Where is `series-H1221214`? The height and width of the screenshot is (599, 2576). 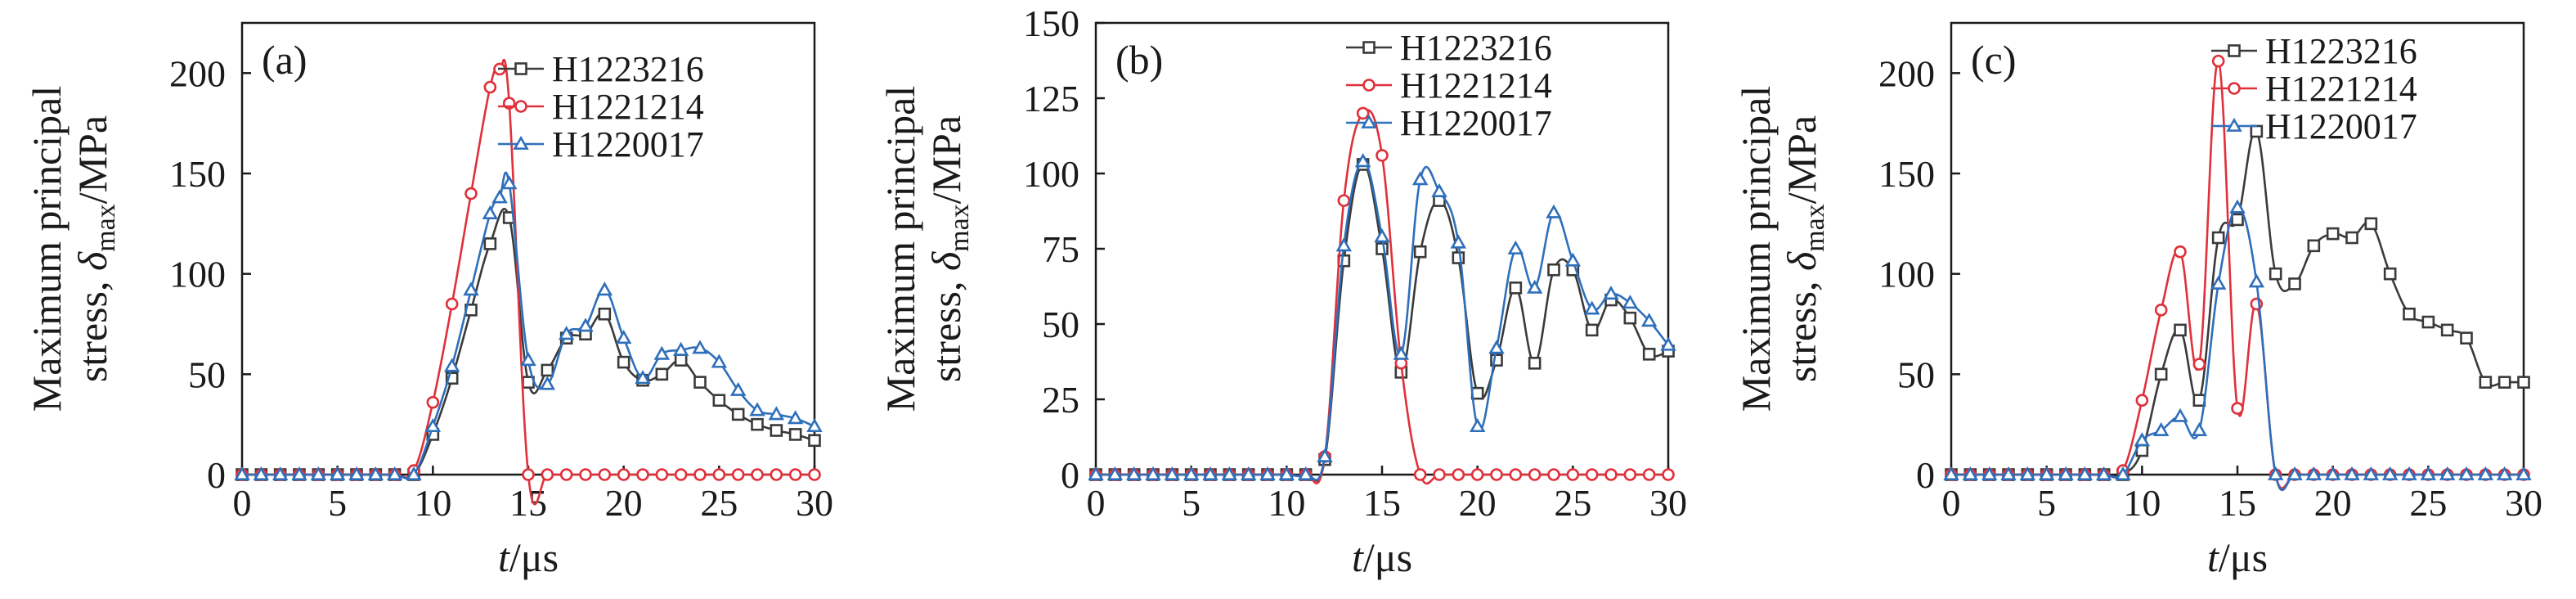
series-H1221214 is located at coordinates (1382, 295).